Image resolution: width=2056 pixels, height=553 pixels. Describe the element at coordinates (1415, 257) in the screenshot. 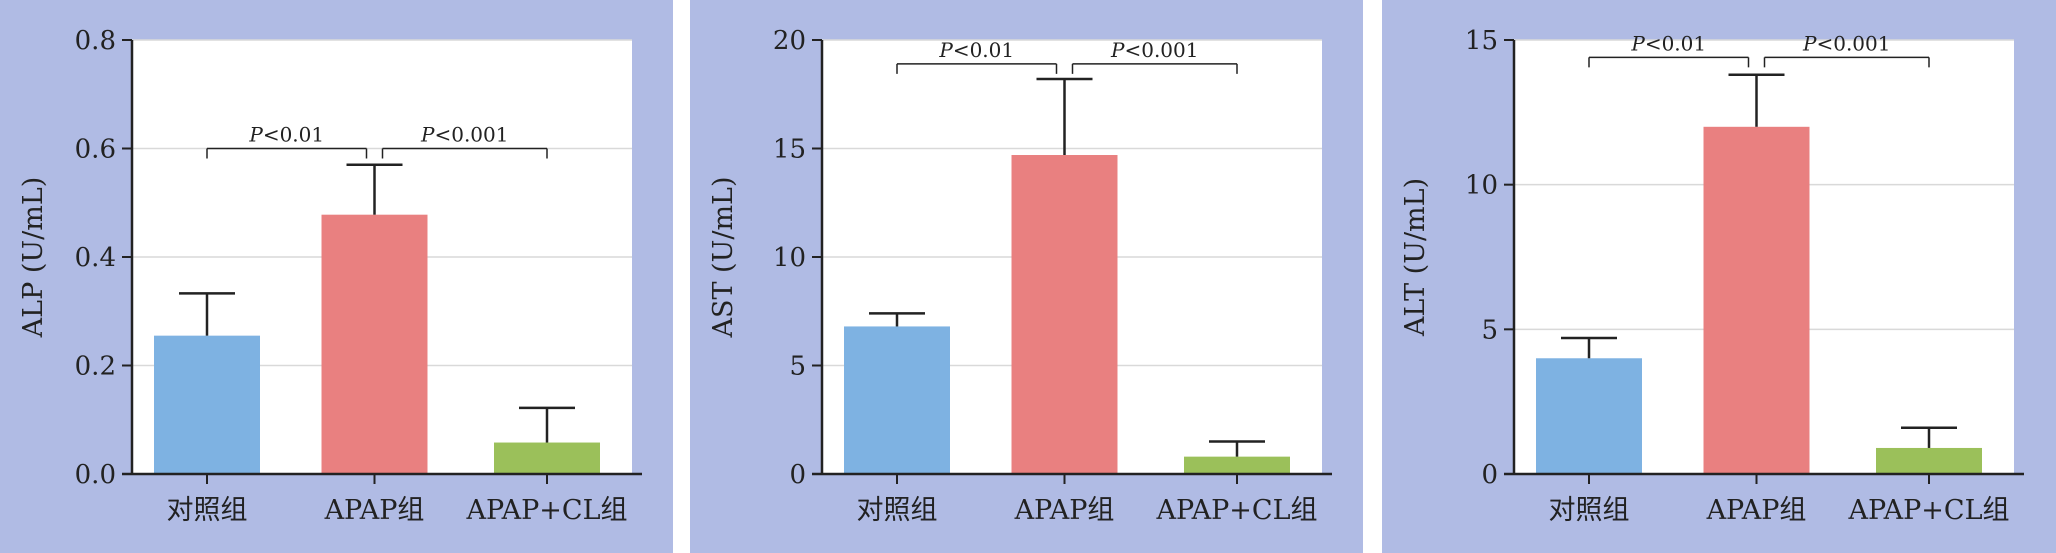

I see `y-axis-label: ALT (U/mL)` at that location.